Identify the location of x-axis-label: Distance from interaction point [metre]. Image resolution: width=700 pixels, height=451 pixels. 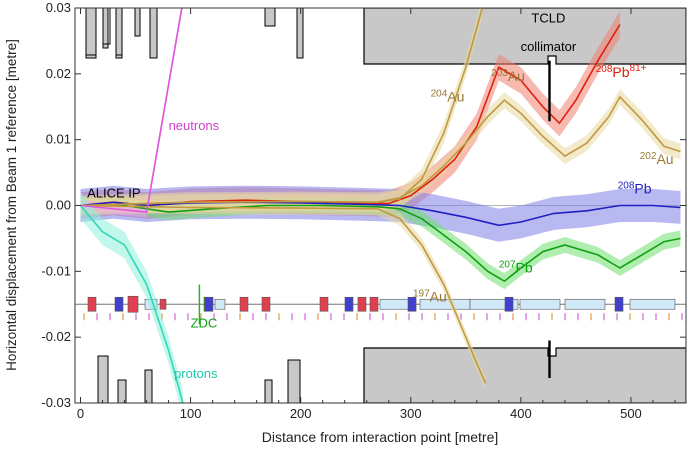
(380, 437).